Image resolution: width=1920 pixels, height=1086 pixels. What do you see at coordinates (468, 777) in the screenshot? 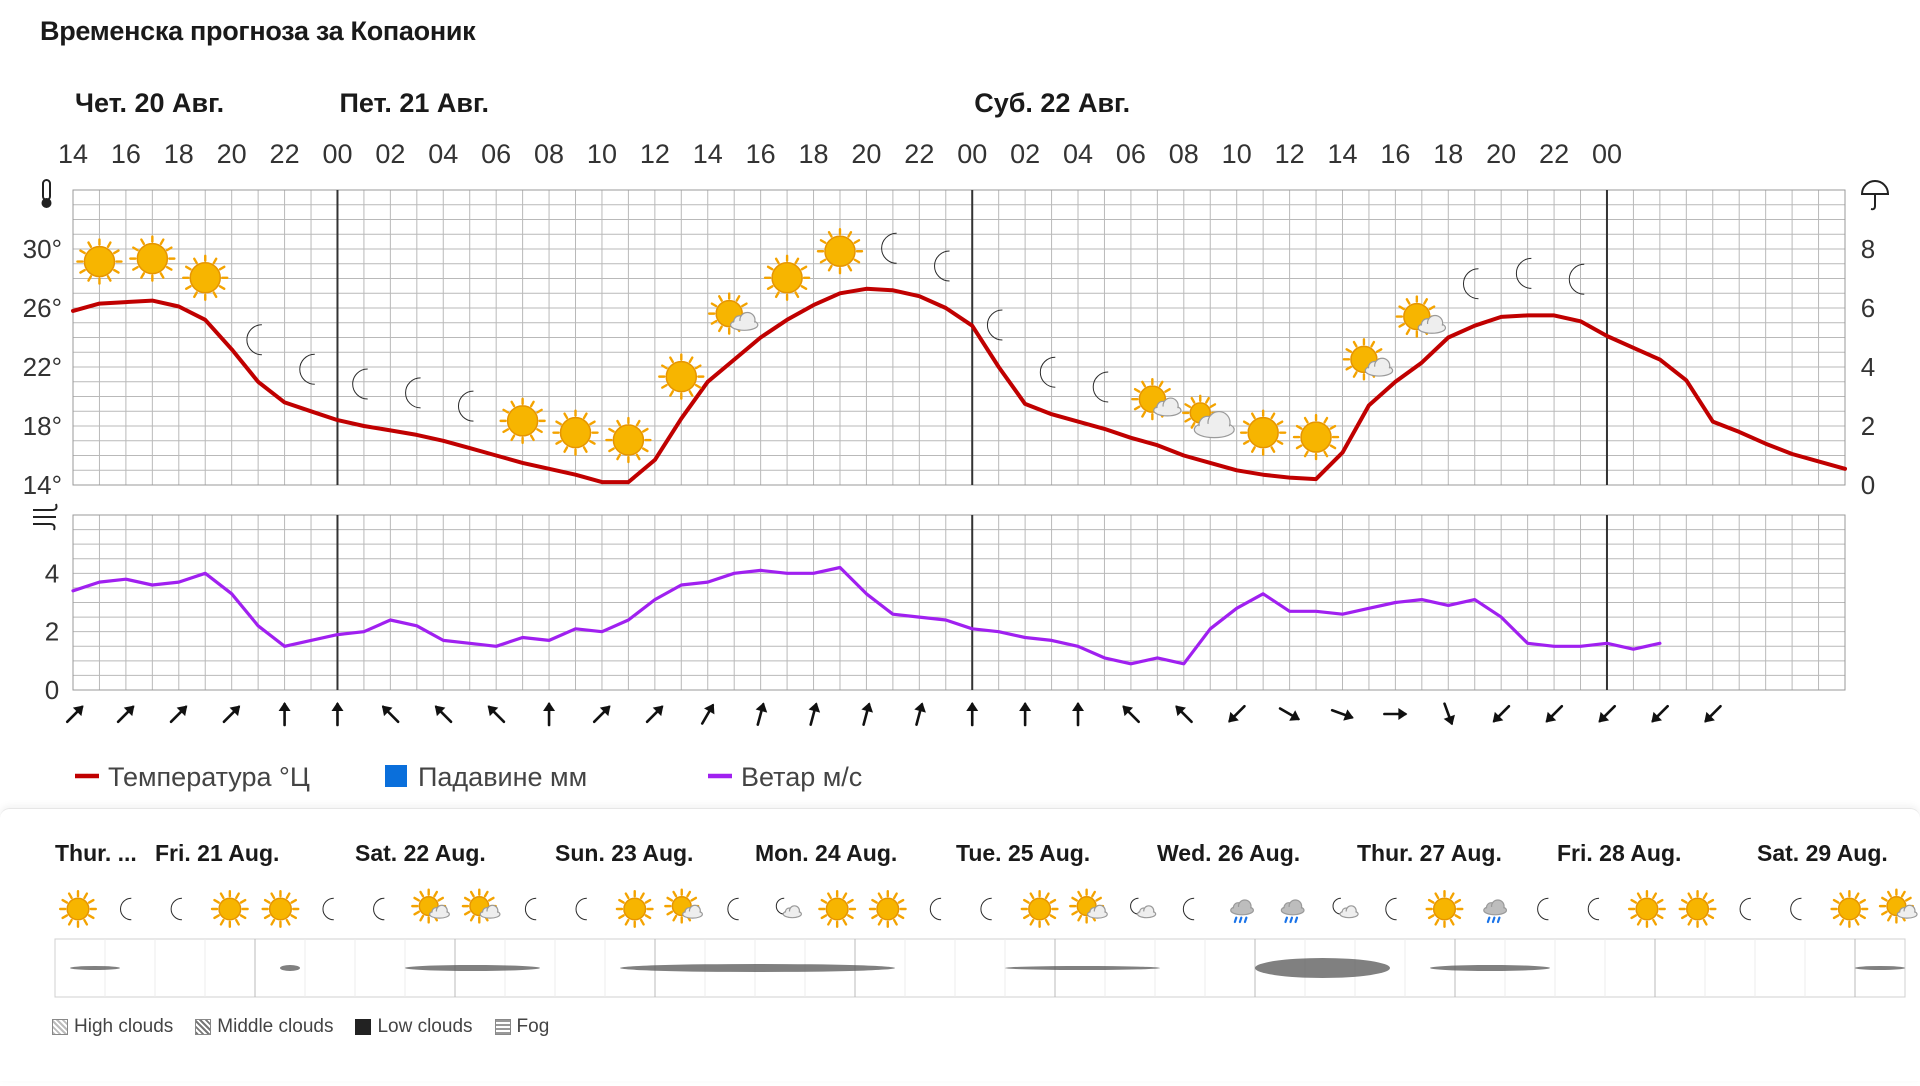
I see `chart-legend: Температура °Ц Падавине мм Ветар м/с` at bounding box center [468, 777].